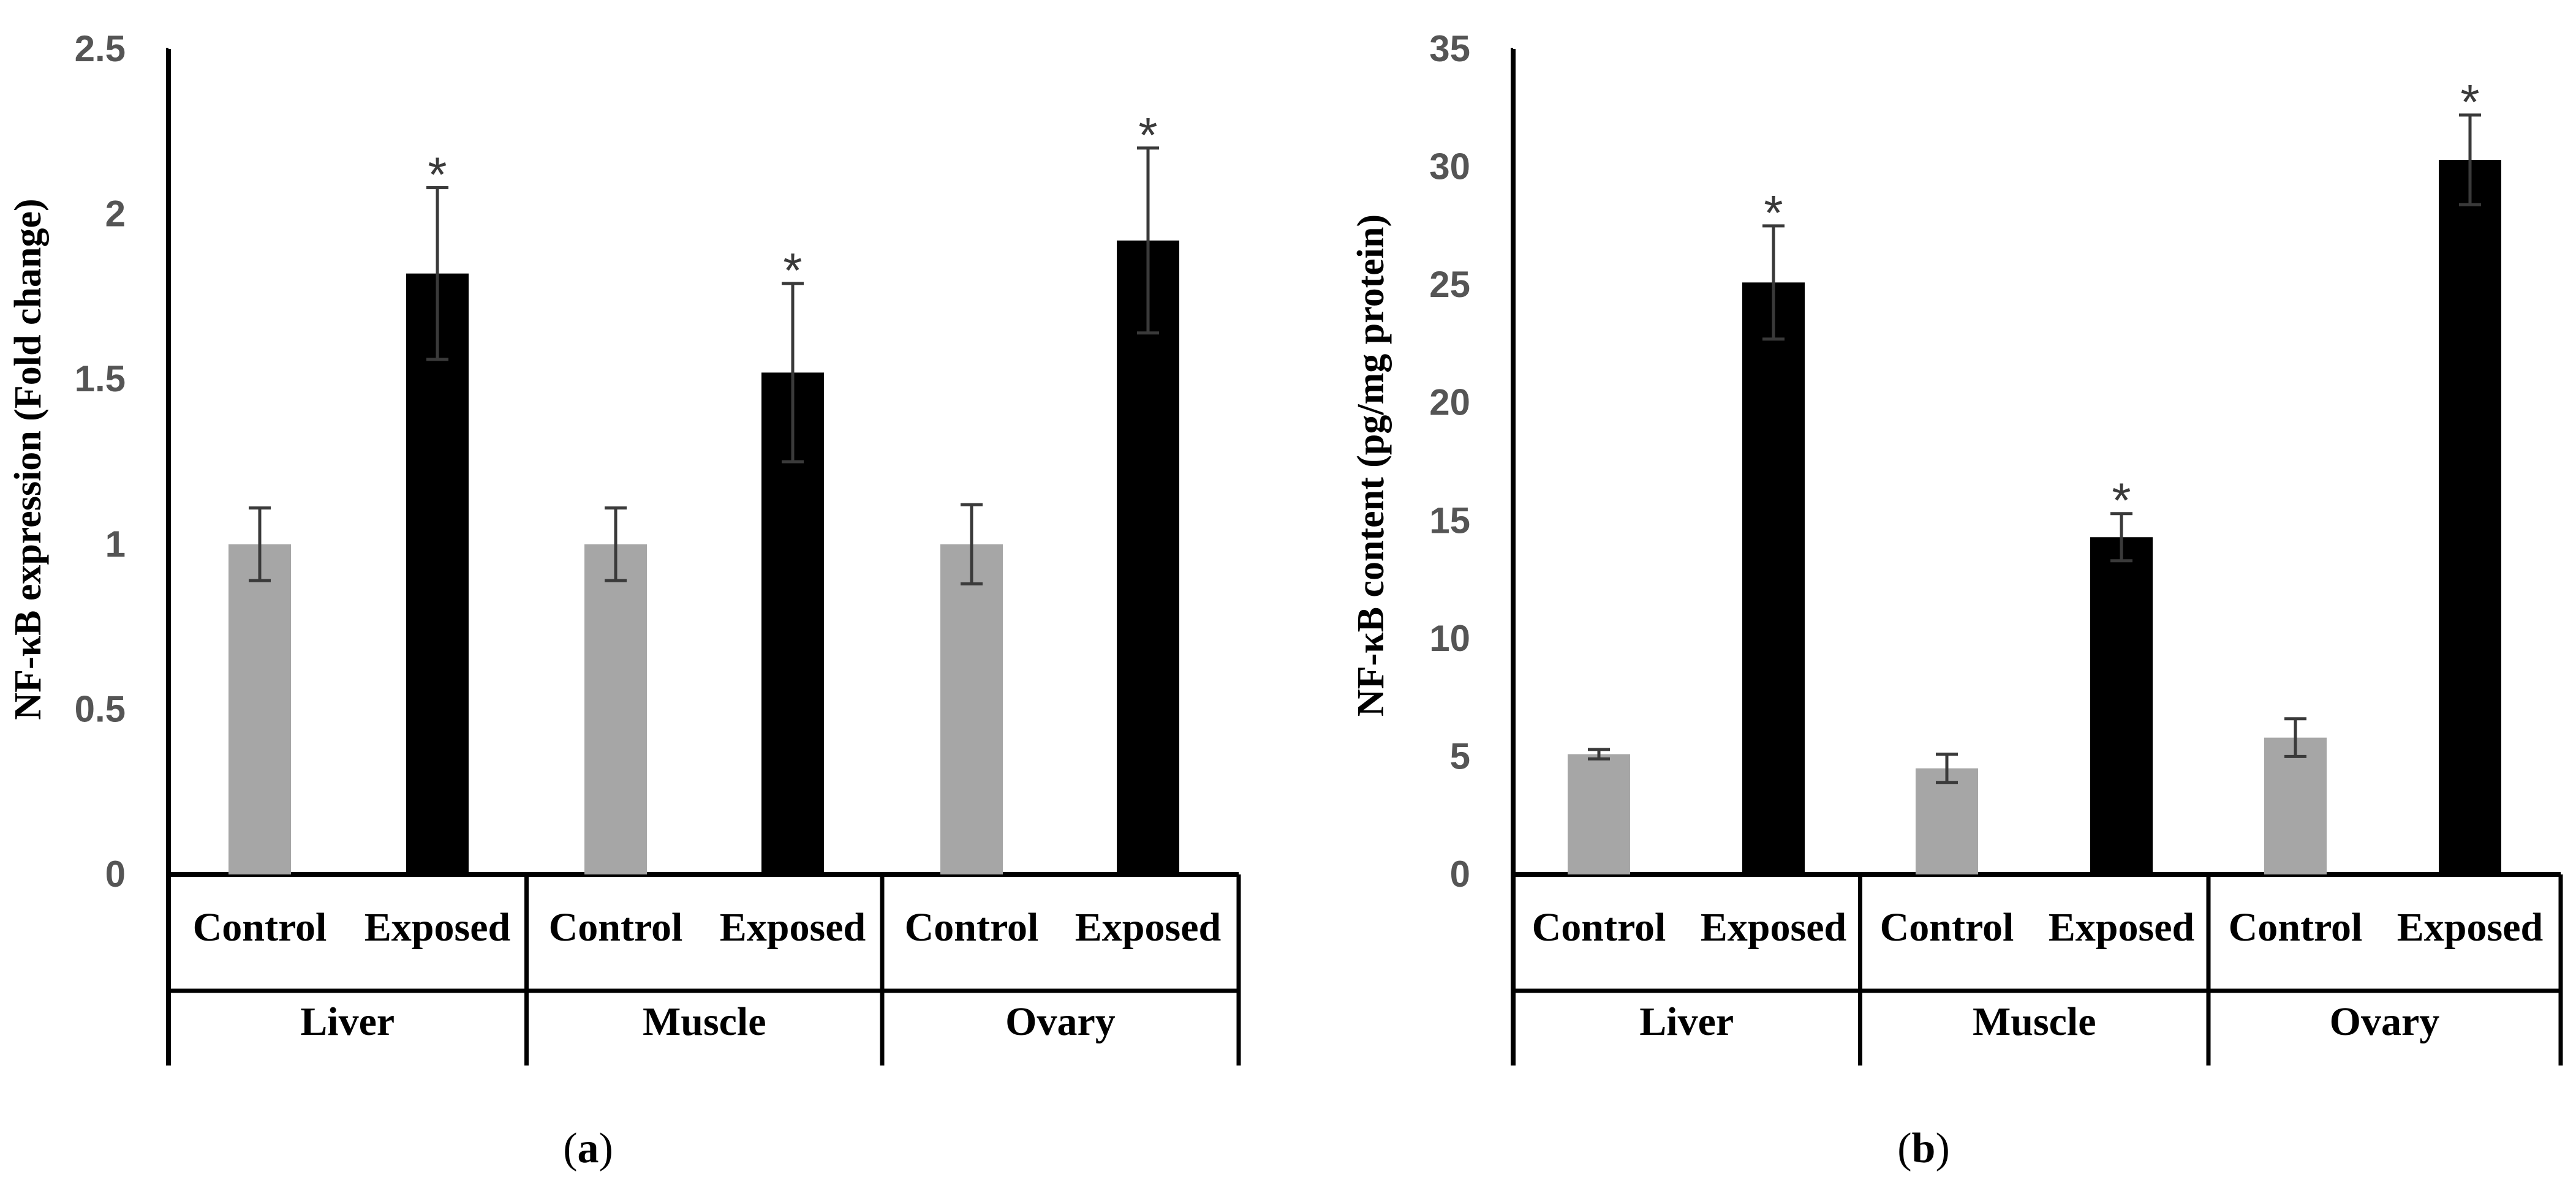  I want to click on panel-caption: (b), so click(1923, 1148).